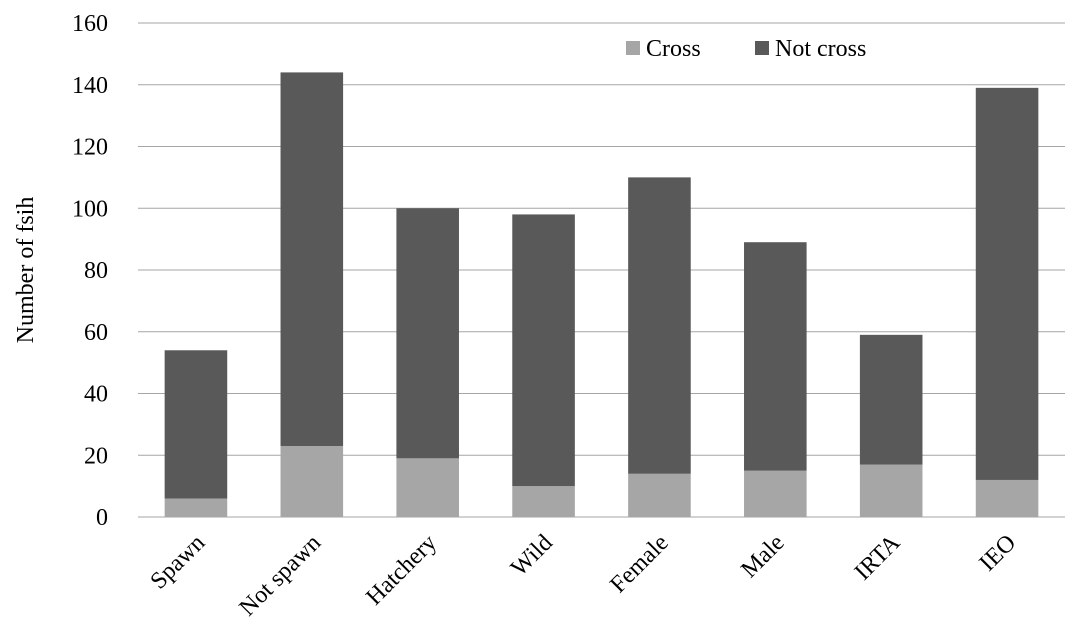  What do you see at coordinates (639, 564) in the screenshot?
I see `x-tick-label: Female` at bounding box center [639, 564].